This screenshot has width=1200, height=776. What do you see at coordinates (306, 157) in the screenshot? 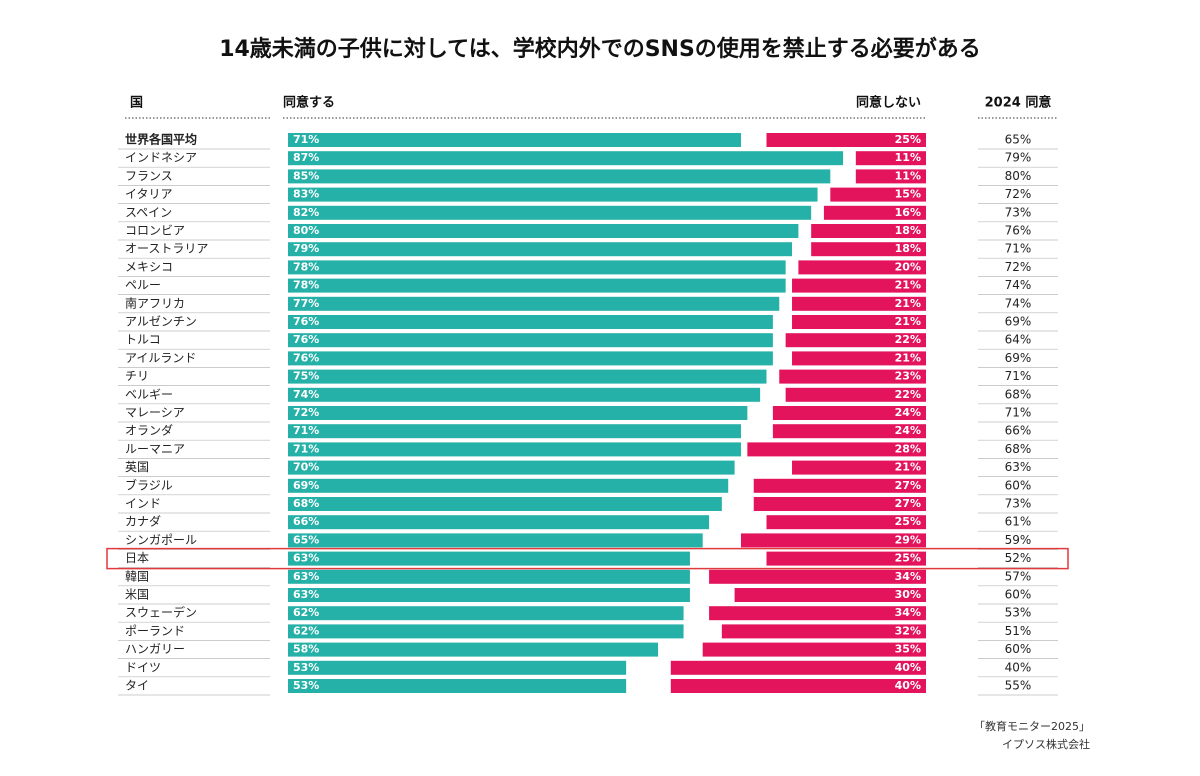
I see `agree-label: 87%` at bounding box center [306, 157].